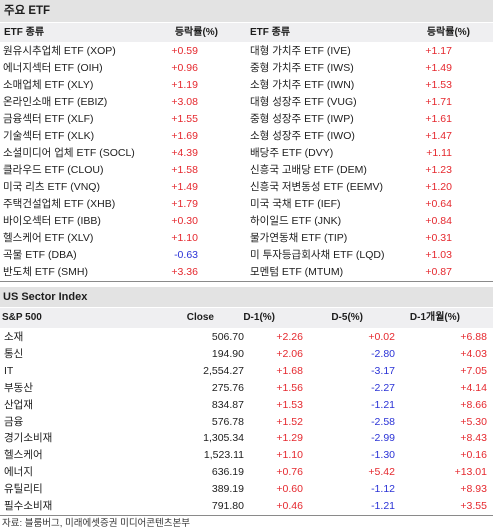  What do you see at coordinates (439, 153) in the screenshot?
I see `etf-change-right: +1.11` at bounding box center [439, 153].